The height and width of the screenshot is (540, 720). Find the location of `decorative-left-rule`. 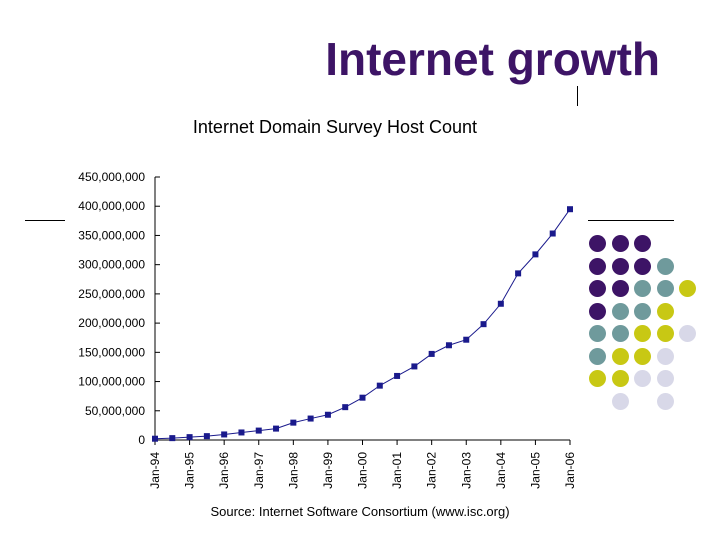

decorative-left-rule is located at coordinates (45, 220).